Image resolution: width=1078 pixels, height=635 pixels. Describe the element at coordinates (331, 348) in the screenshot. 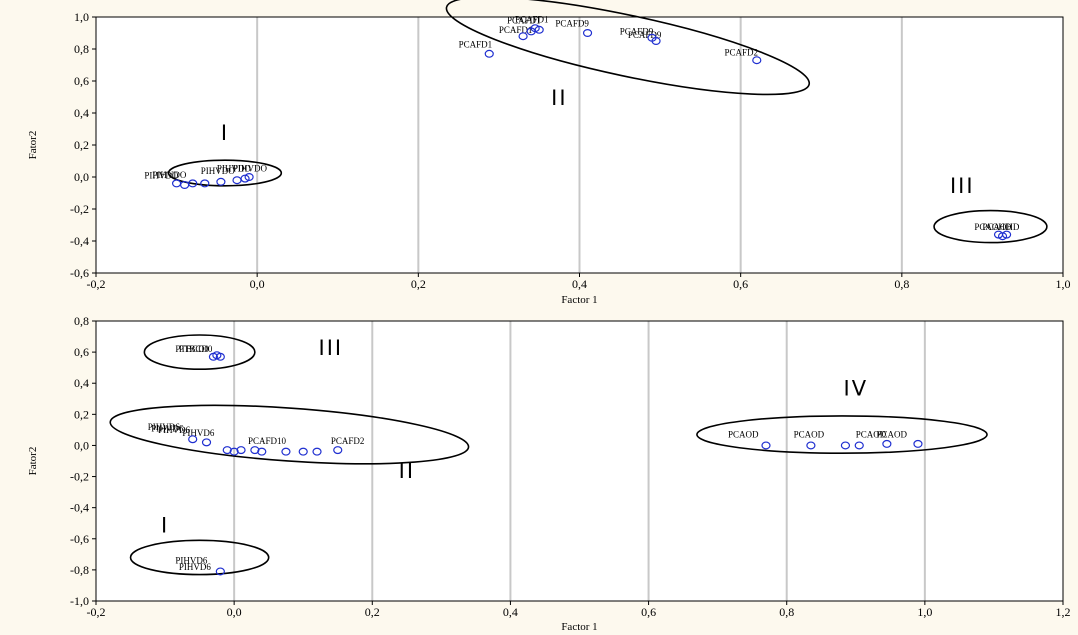

I see `cluster-label: III` at that location.